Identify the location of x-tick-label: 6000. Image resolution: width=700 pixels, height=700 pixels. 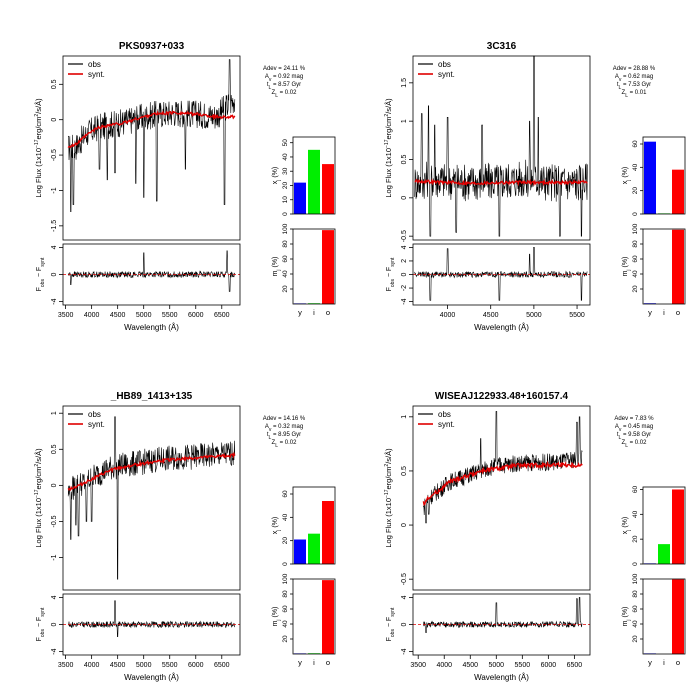
(549, 665).